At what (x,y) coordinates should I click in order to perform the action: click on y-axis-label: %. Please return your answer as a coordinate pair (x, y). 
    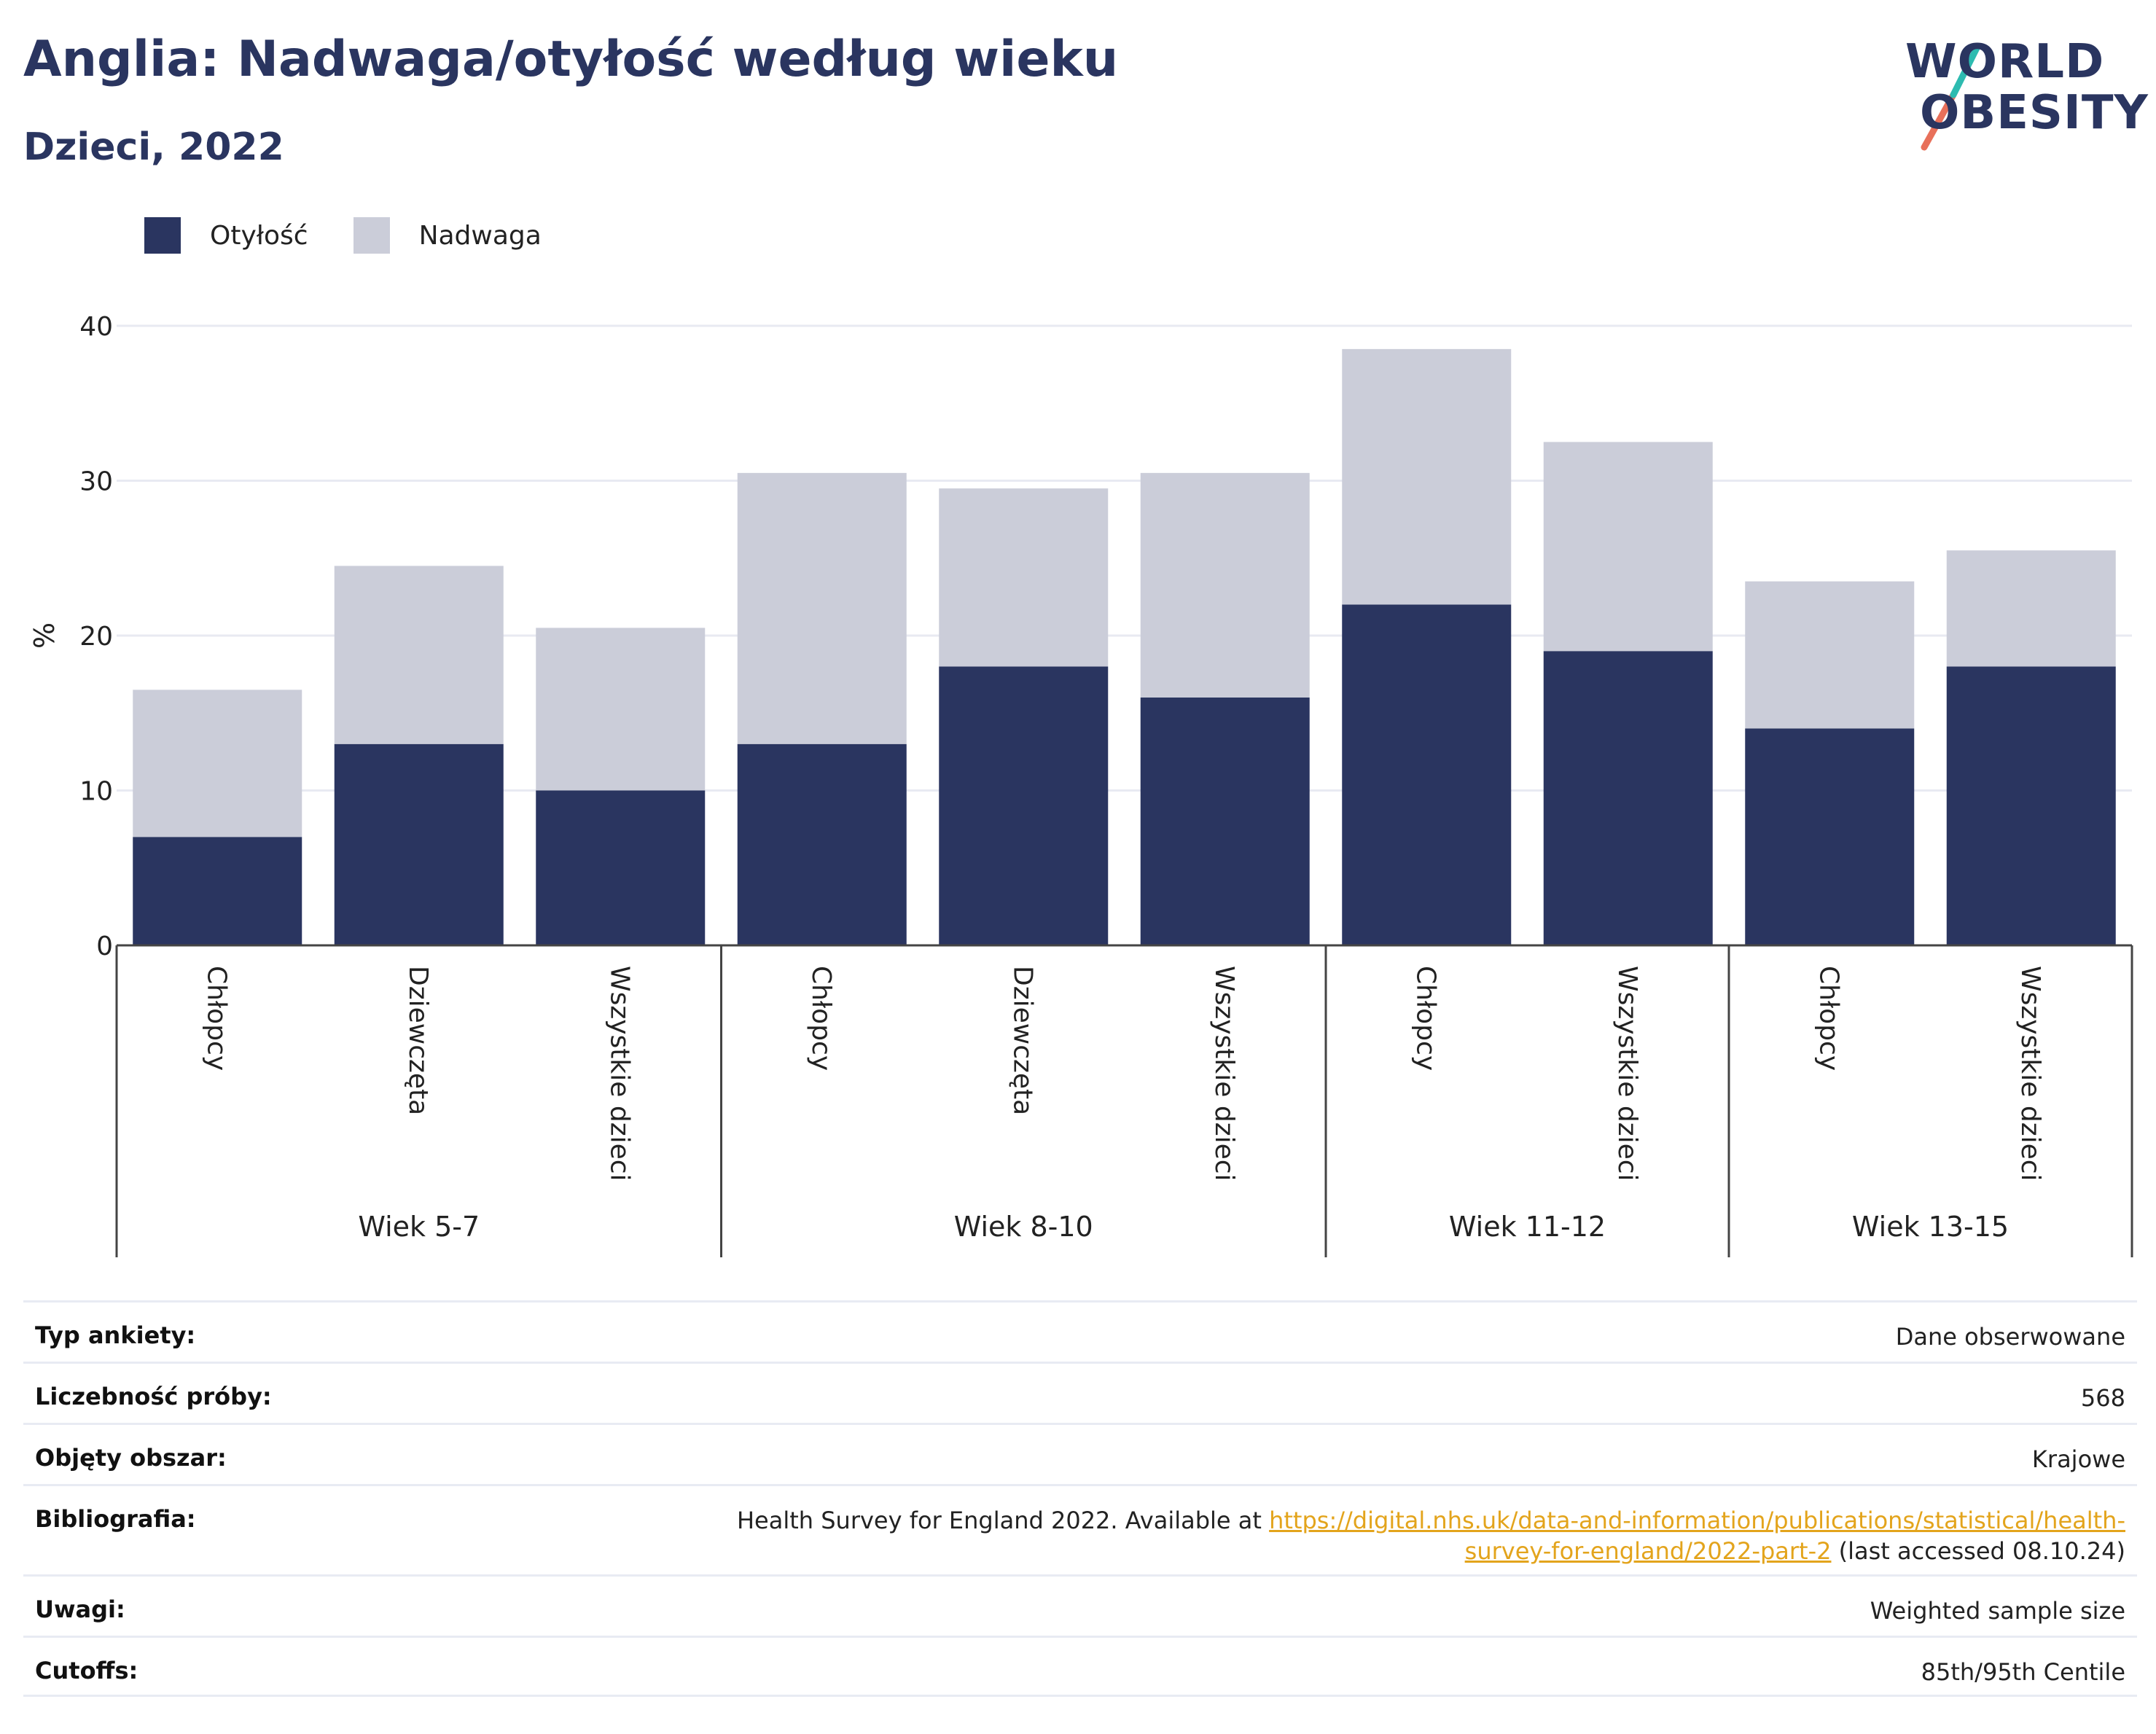
    Looking at the image, I should click on (44, 635).